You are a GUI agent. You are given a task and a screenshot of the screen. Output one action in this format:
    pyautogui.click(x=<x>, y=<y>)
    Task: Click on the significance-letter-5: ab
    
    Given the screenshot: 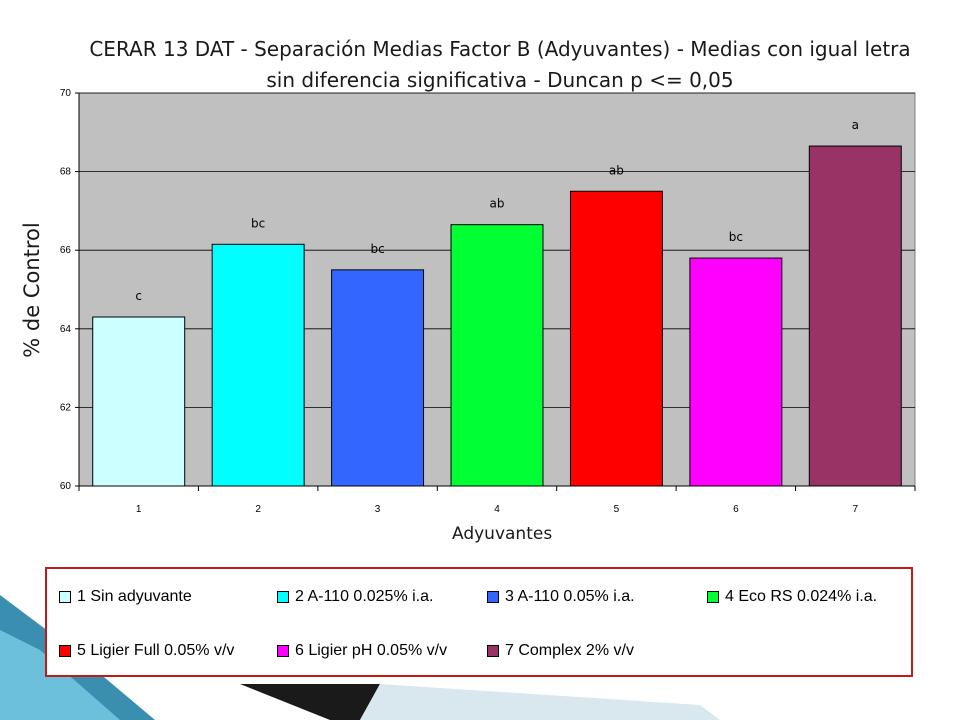 What is the action you would take?
    pyautogui.click(x=616, y=170)
    